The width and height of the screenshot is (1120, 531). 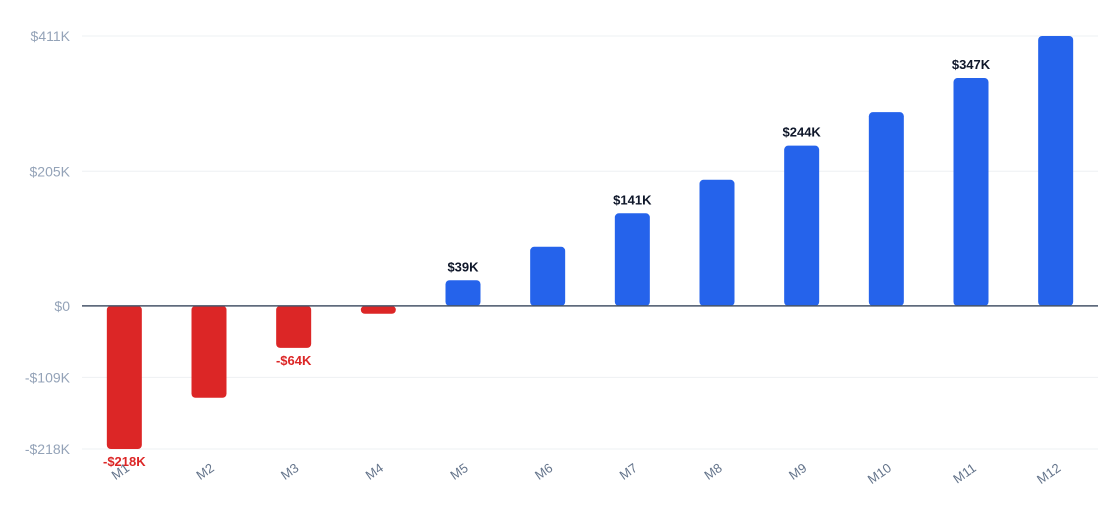 What do you see at coordinates (204, 471) in the screenshot?
I see `x-tick-label: M2` at bounding box center [204, 471].